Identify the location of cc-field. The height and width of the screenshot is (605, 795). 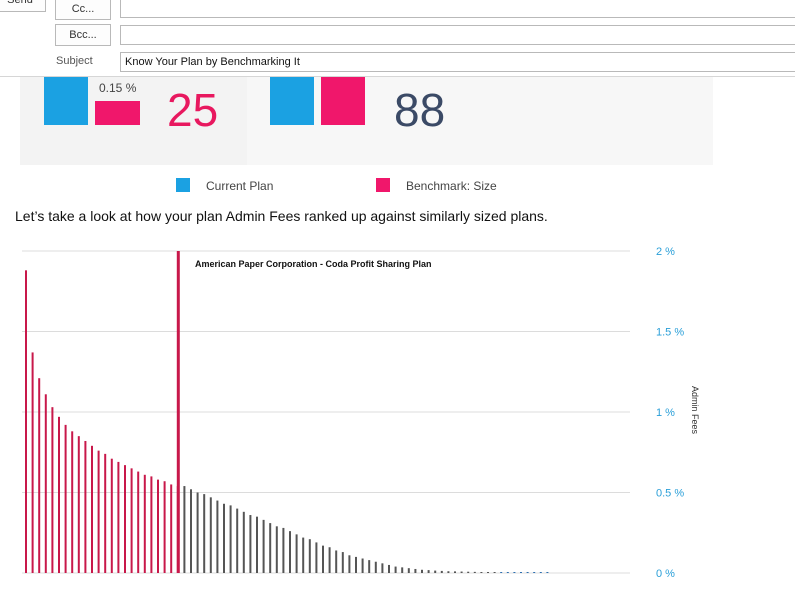
(457, 9).